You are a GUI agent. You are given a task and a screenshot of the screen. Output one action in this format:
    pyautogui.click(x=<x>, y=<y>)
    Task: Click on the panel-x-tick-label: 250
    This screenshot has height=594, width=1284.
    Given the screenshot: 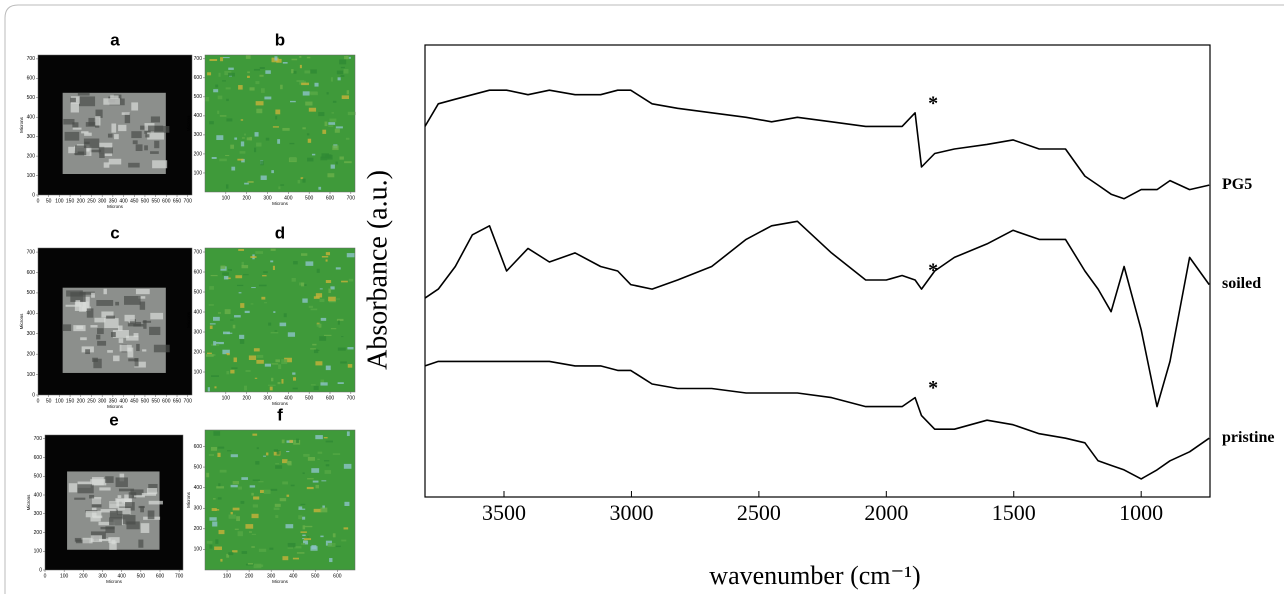 What is the action you would take?
    pyautogui.click(x=91, y=201)
    